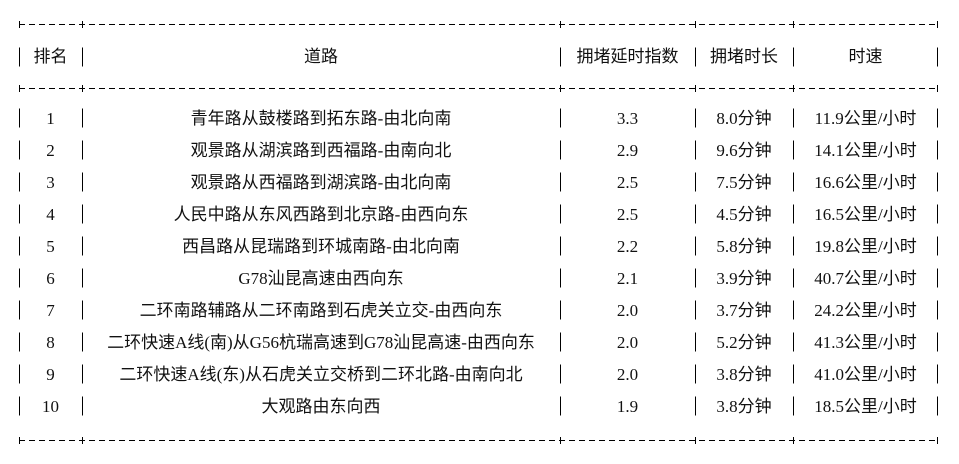 This screenshot has width=959, height=464. I want to click on rank-cell: 6, so click(50, 278).